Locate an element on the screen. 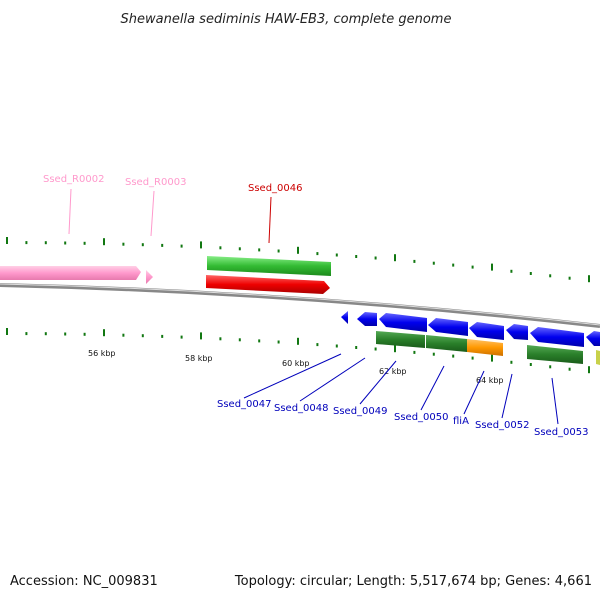 This screenshot has height=600, width=600. gene-bar-flia is located at coordinates (486, 331).